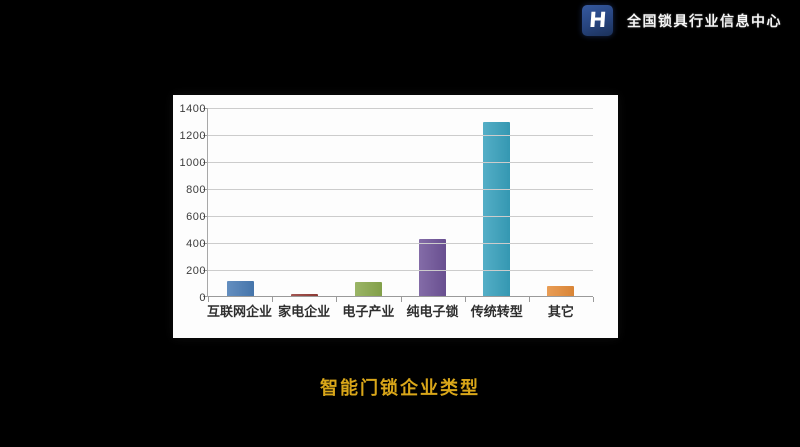 This screenshot has width=800, height=447. Describe the element at coordinates (192, 109) in the screenshot. I see `y-axis-label: 1400` at that location.